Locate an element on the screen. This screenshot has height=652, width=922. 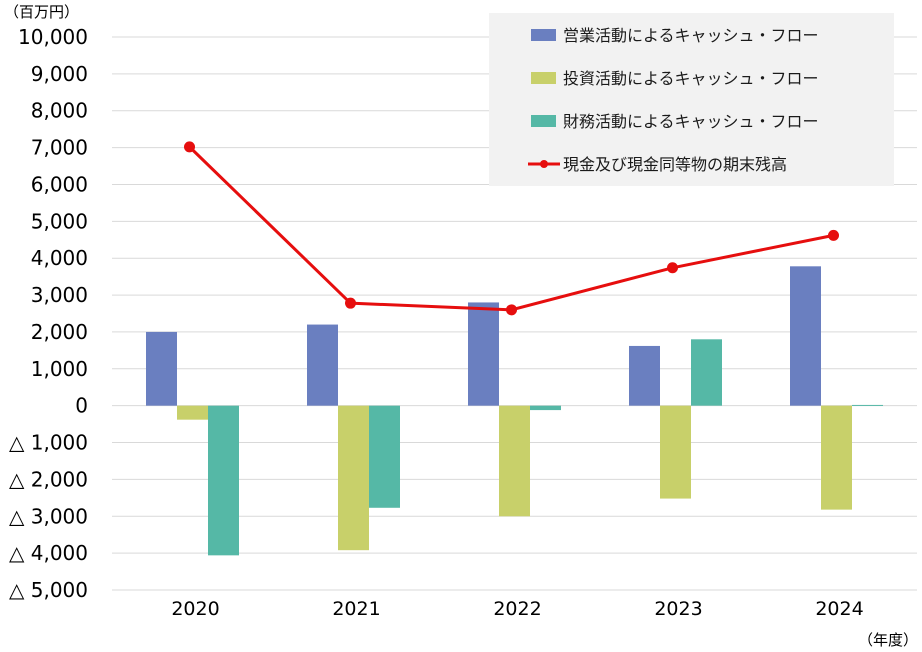
y-tick-label: 4,000 is located at coordinates (59, 258).